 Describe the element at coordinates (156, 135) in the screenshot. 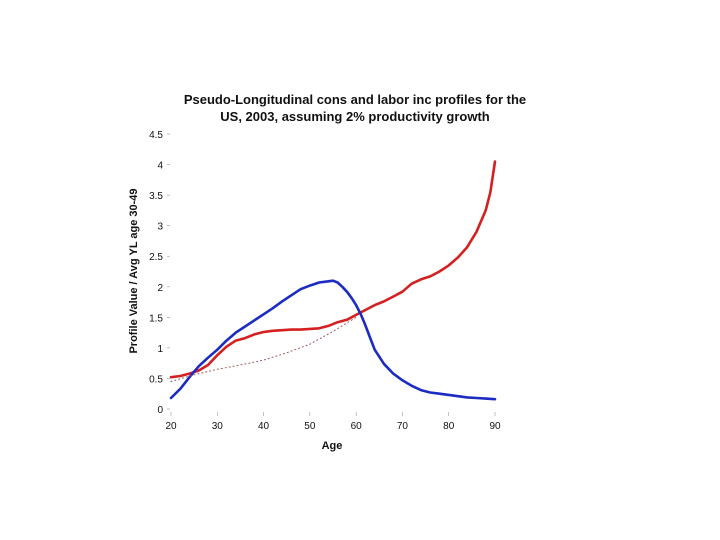

I see `y-tick-label: 4.5` at that location.